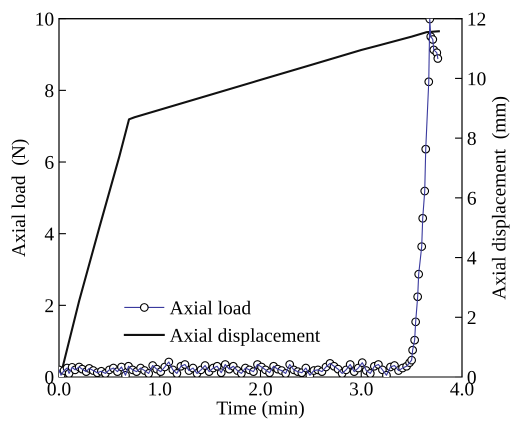 The width and height of the screenshot is (525, 435). I want to click on y2-tick-label: 6, so click(472, 198).